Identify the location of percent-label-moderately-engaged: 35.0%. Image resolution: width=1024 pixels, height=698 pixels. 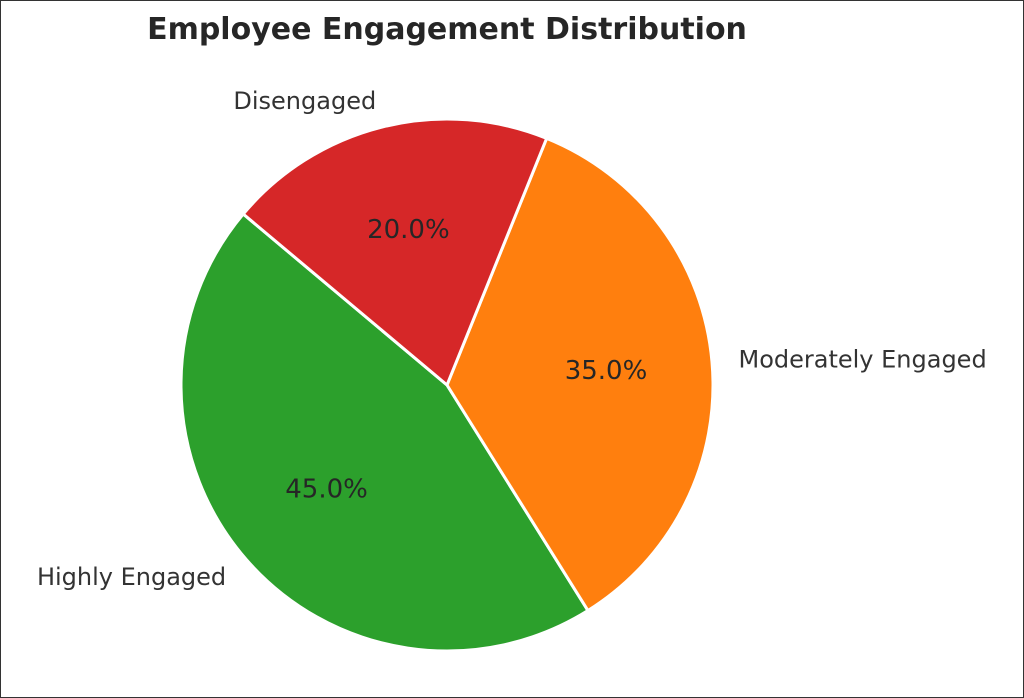
(606, 371).